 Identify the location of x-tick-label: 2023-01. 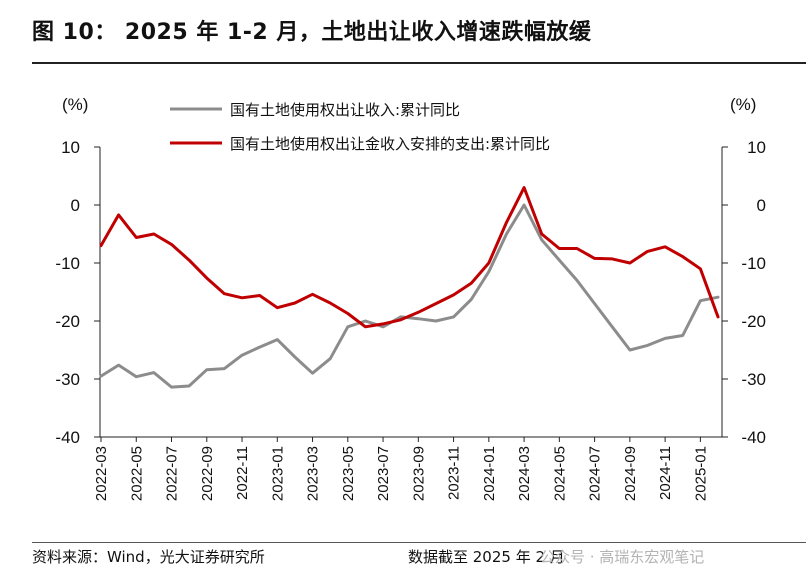
(277, 473).